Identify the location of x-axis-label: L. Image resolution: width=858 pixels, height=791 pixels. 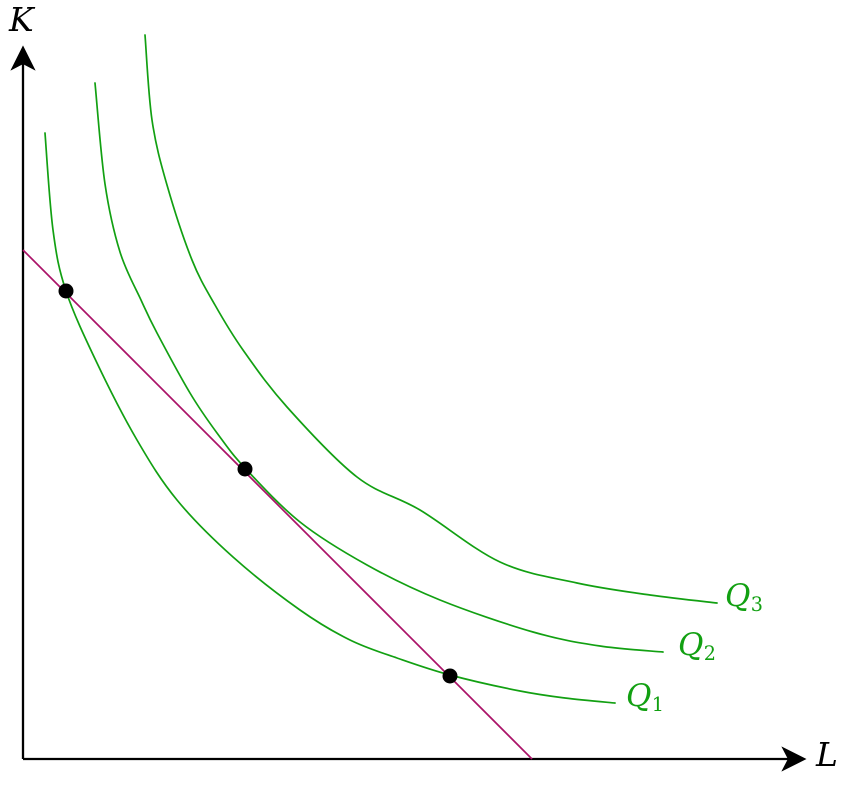
(827, 754).